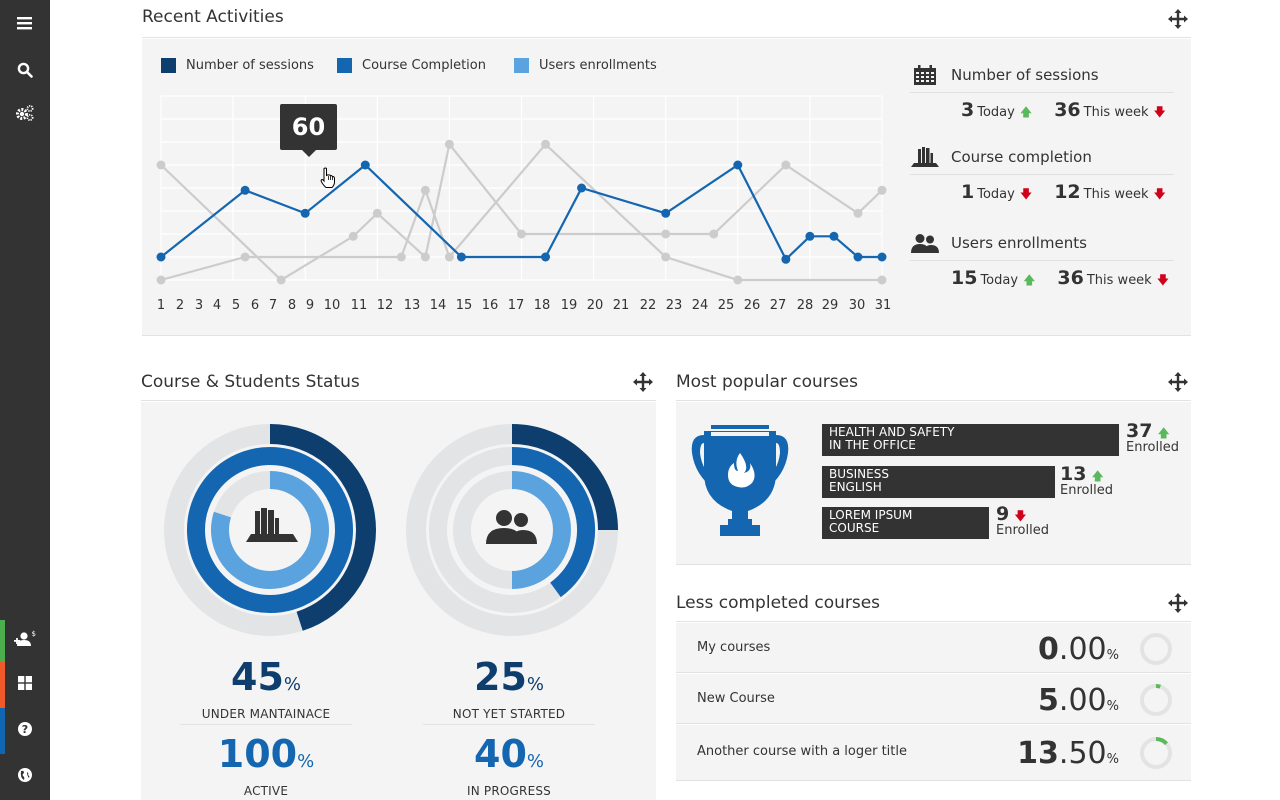 This screenshot has width=1280, height=800. I want to click on course-name: Another course with a loger title, so click(802, 751).